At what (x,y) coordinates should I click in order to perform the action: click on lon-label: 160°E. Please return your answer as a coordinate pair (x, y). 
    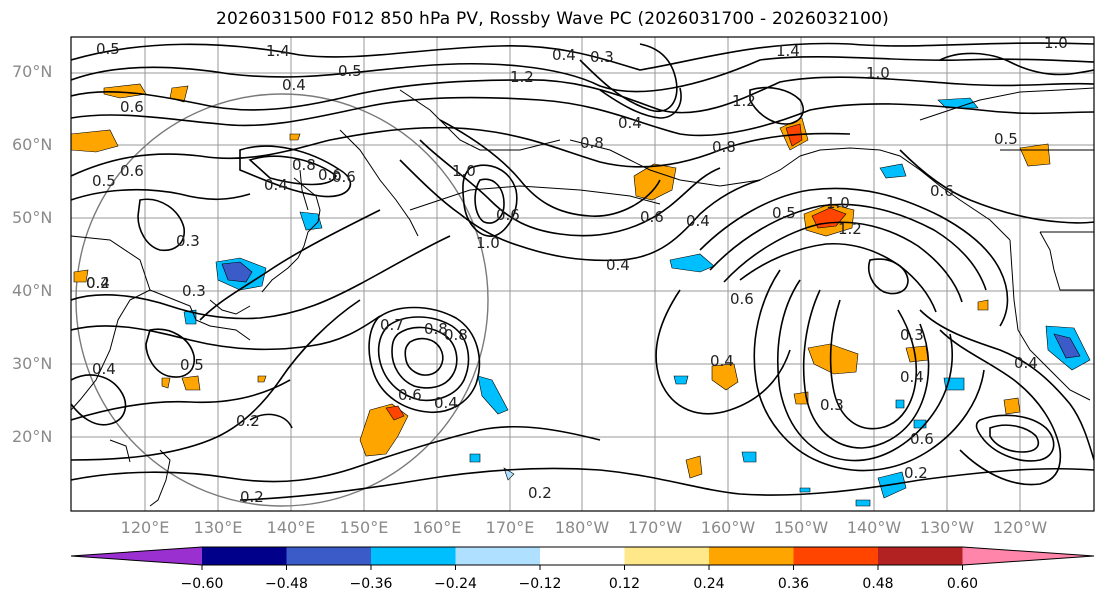
    Looking at the image, I should click on (437, 527).